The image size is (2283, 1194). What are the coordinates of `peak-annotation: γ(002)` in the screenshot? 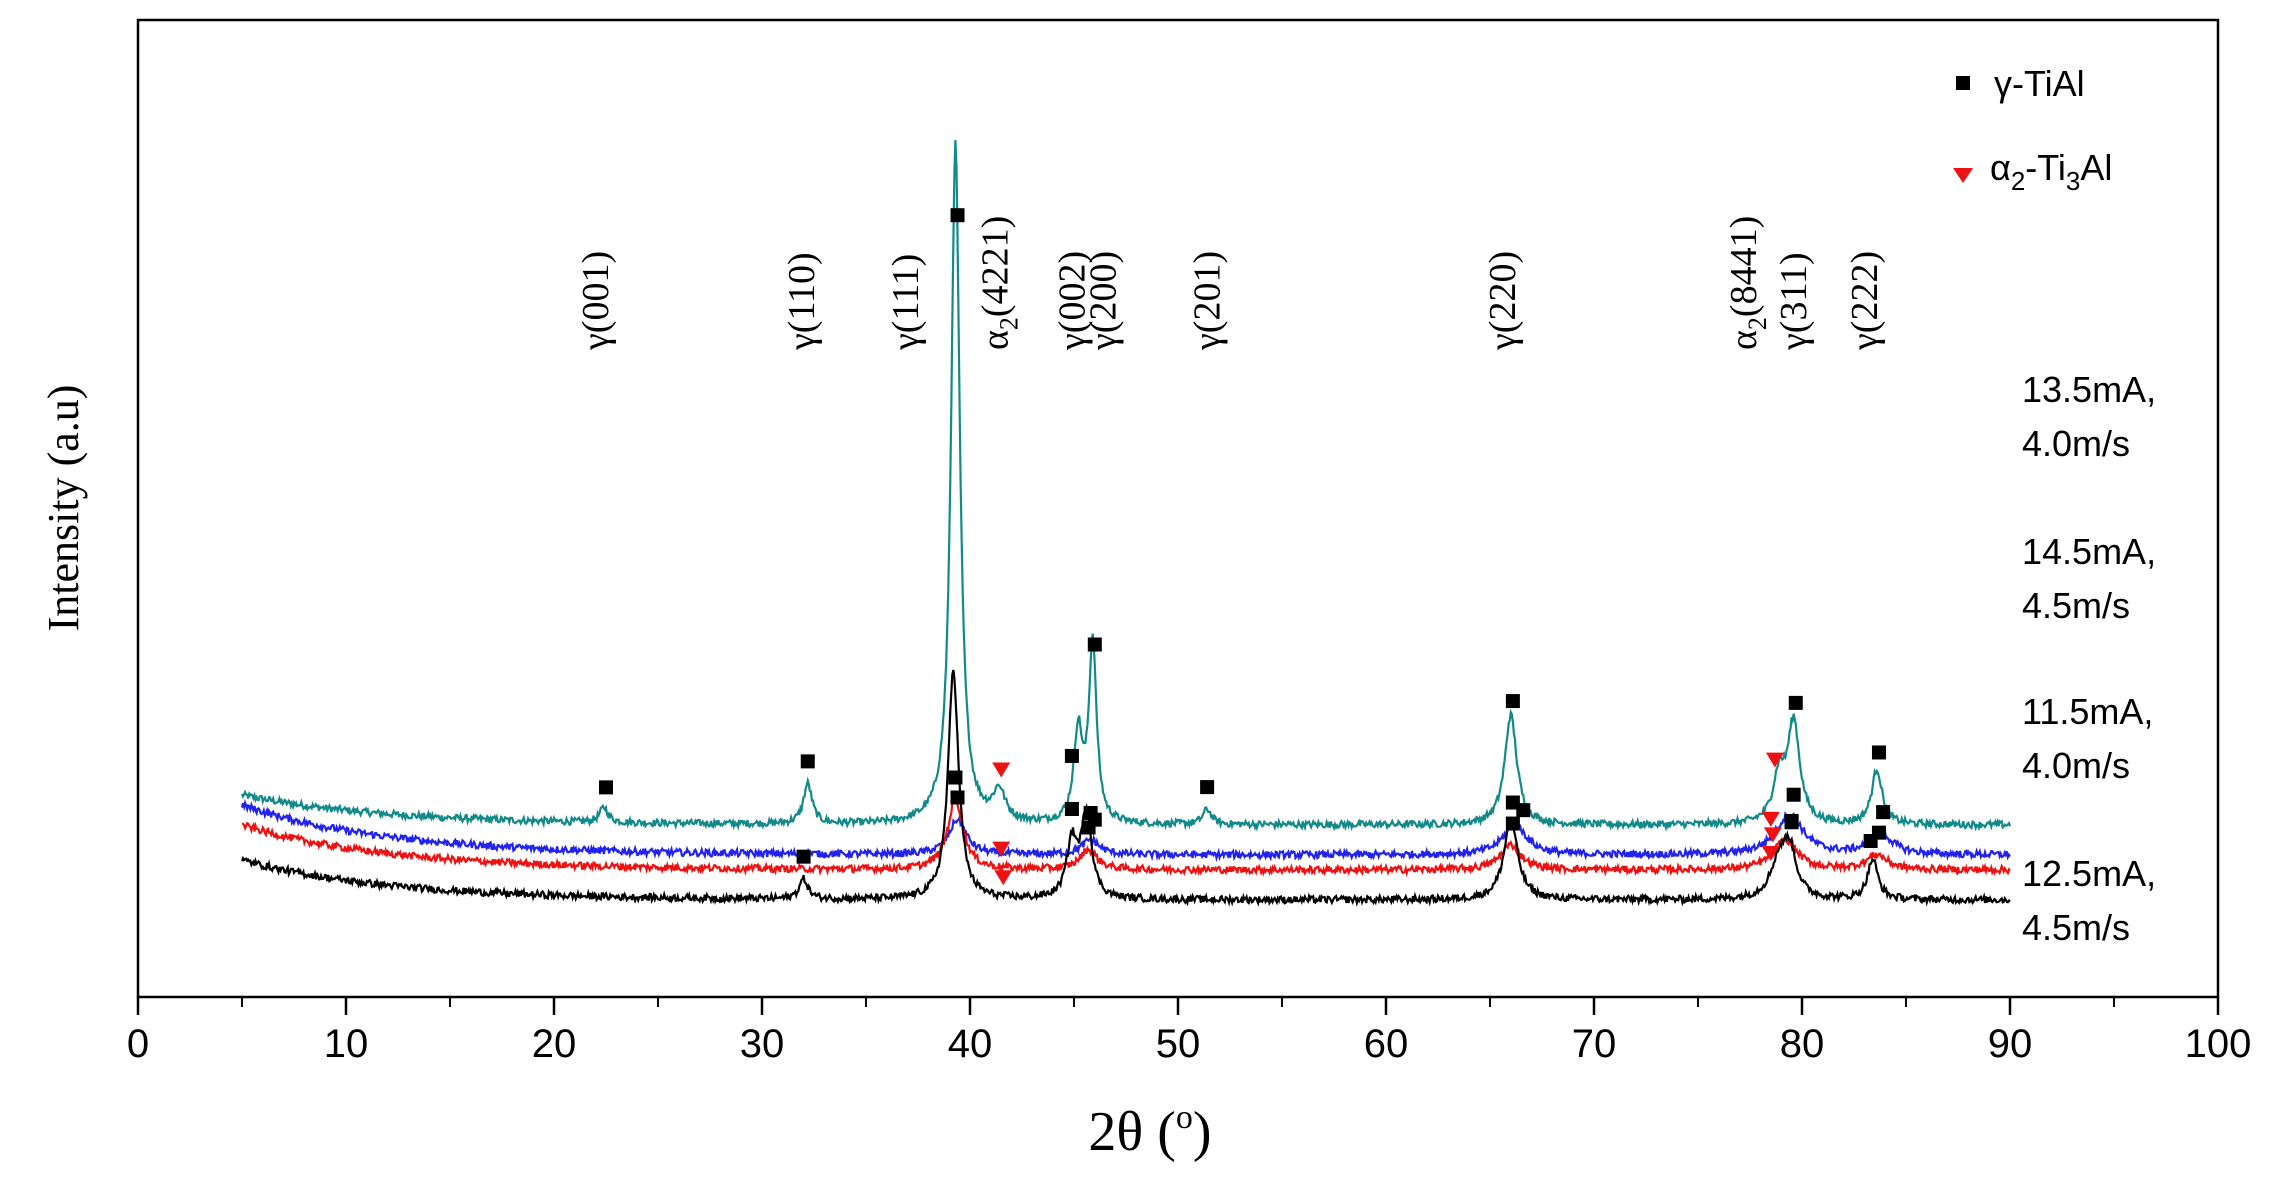 It's located at (1072, 301).